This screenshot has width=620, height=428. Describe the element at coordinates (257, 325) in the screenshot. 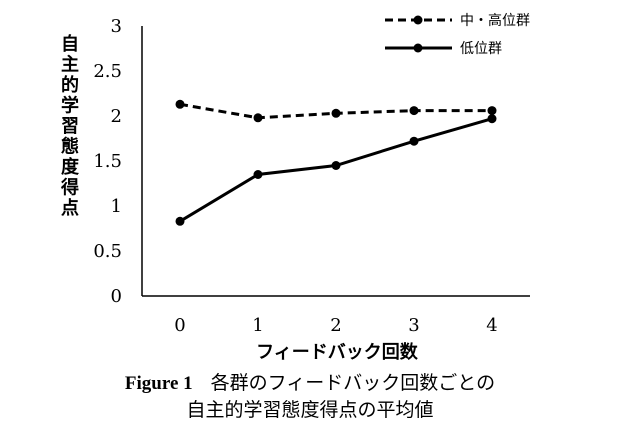

I see `x-tick-label: 1` at that location.